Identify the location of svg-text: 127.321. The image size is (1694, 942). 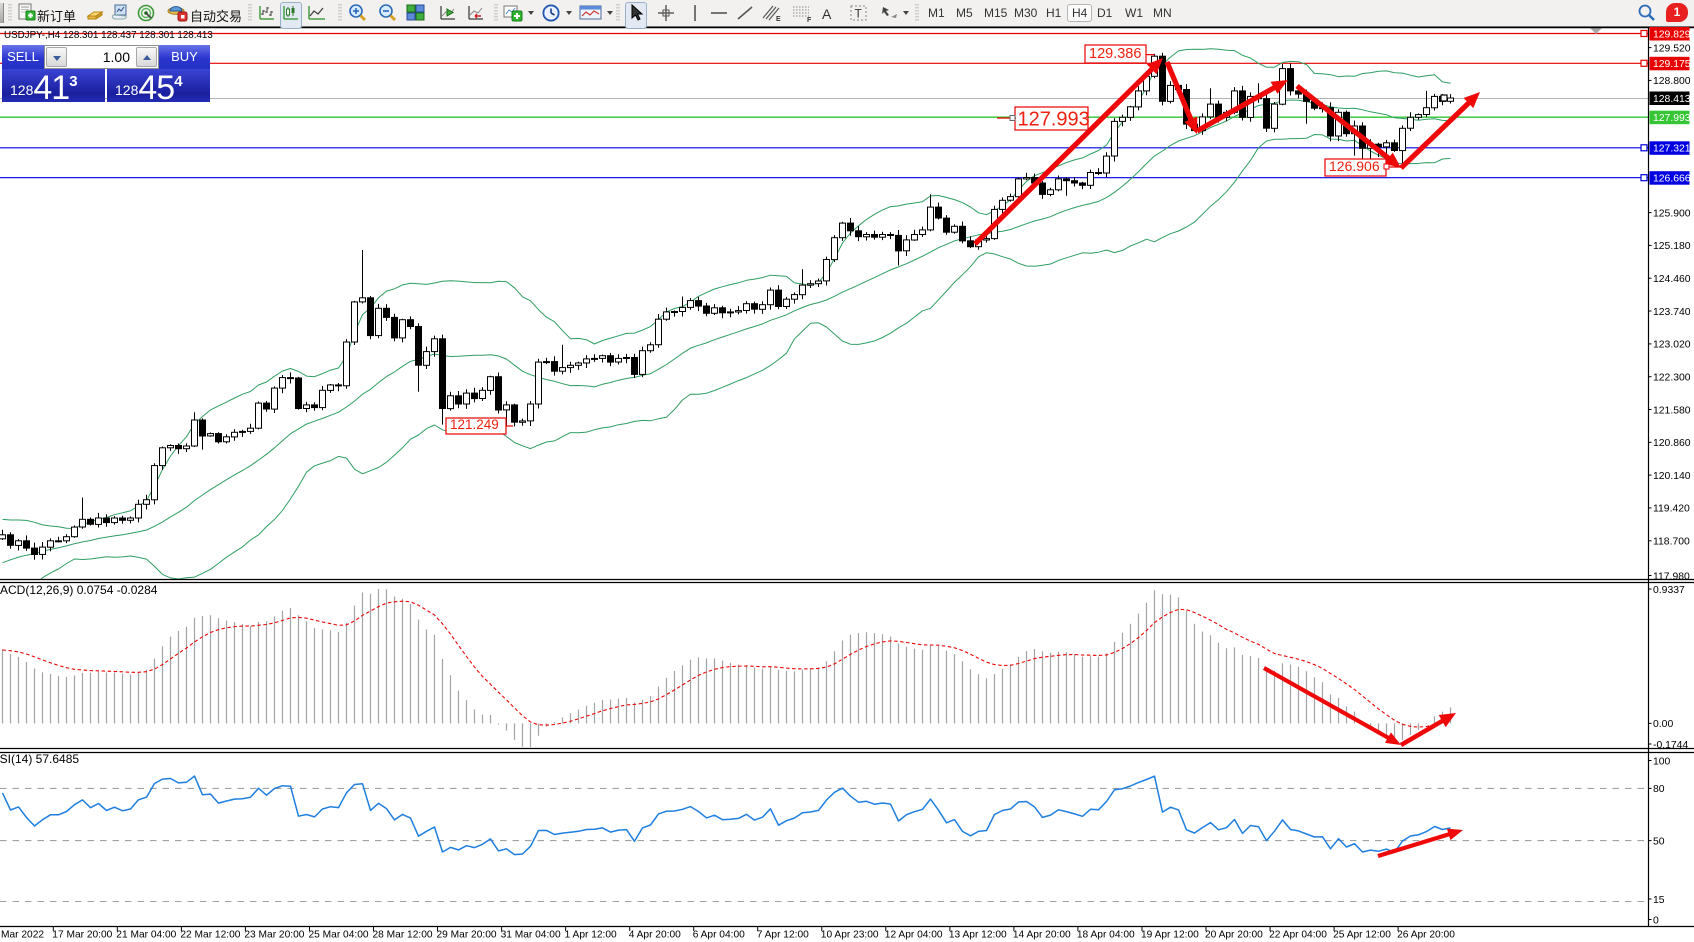
(1672, 149).